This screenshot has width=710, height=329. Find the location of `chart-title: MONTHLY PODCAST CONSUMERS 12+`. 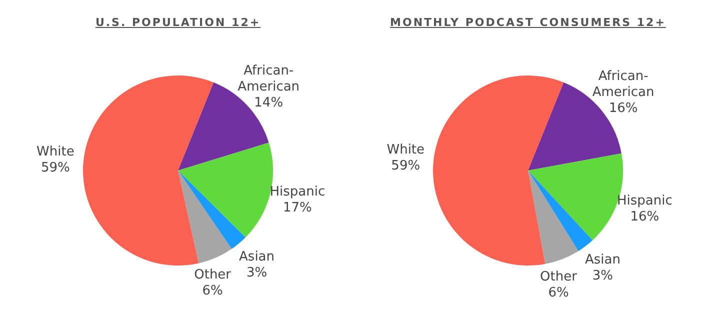

chart-title: MONTHLY PODCAST CONSUMERS 12+ is located at coordinates (528, 23).